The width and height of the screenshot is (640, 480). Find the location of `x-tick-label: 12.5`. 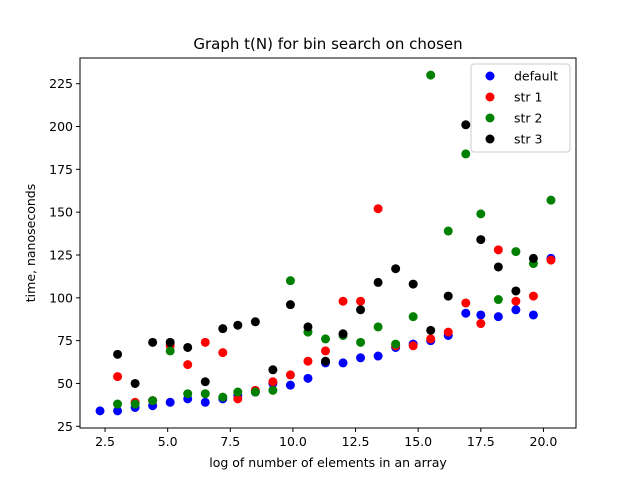

x-tick-label: 12.5 is located at coordinates (356, 441).